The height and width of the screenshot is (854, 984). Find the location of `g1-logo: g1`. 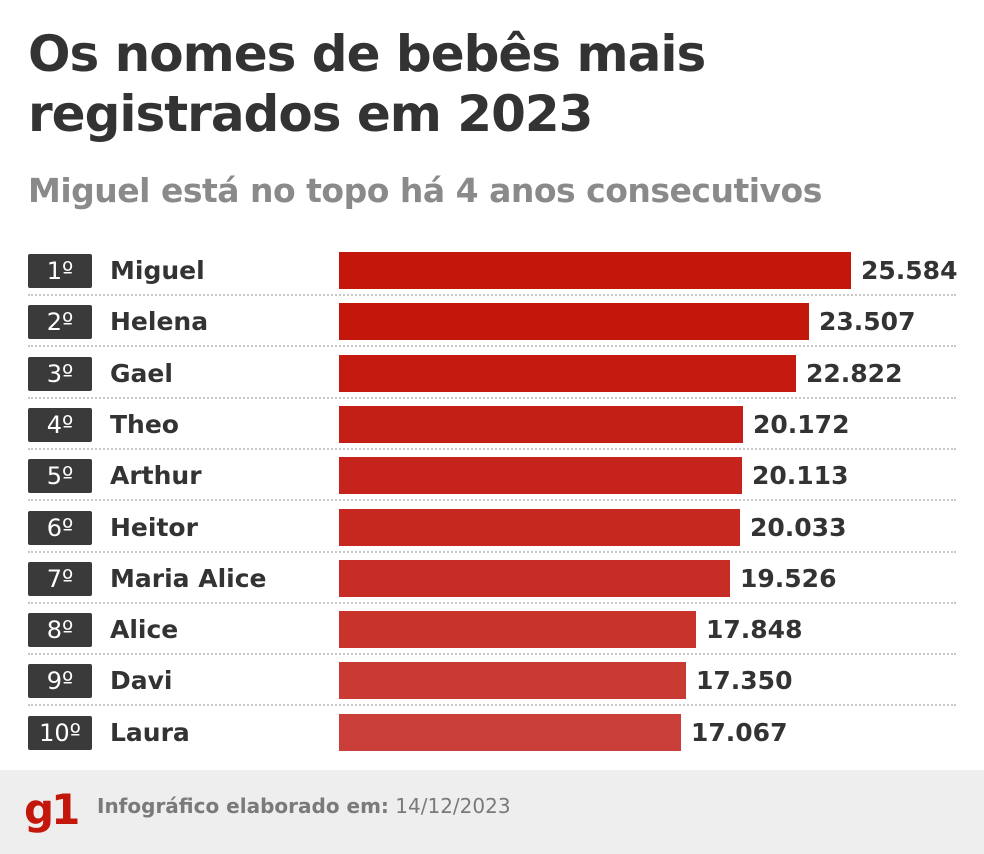

g1-logo: g1 is located at coordinates (52, 809).